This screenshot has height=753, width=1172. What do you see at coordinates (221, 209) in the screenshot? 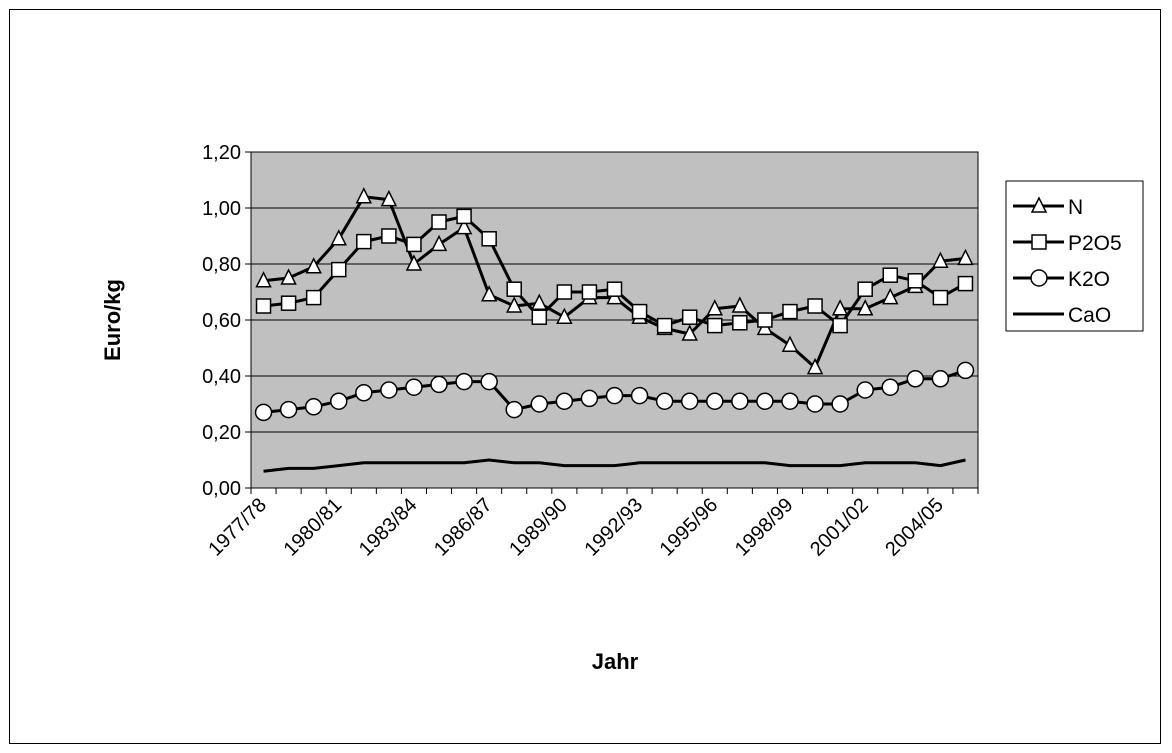
I see `y-tick-label: 1,00` at bounding box center [221, 209].